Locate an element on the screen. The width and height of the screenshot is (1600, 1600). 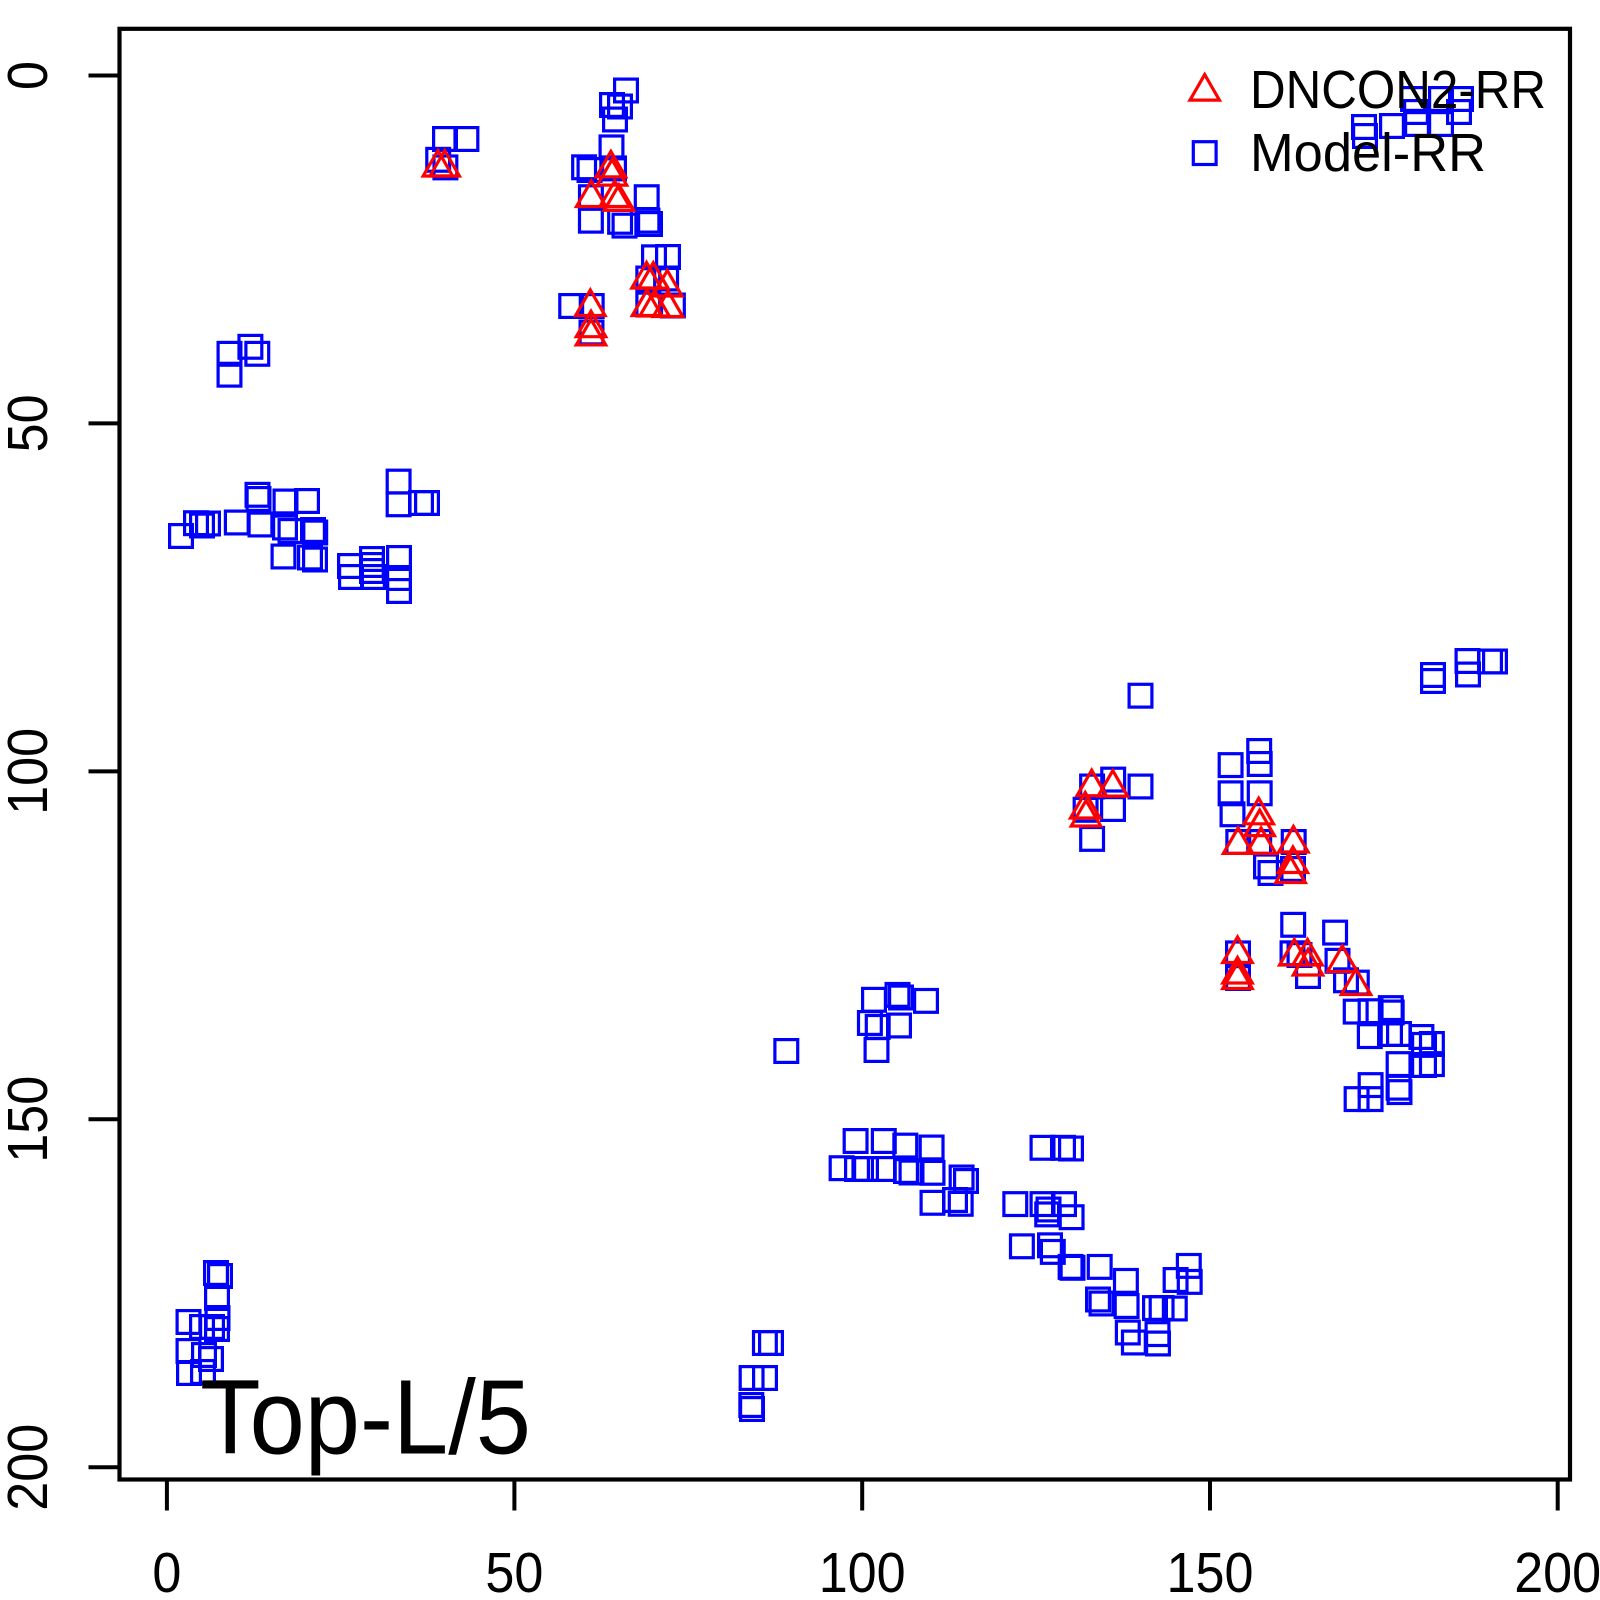
svg-text: DNCON2-RR is located at coordinates (1398, 90).